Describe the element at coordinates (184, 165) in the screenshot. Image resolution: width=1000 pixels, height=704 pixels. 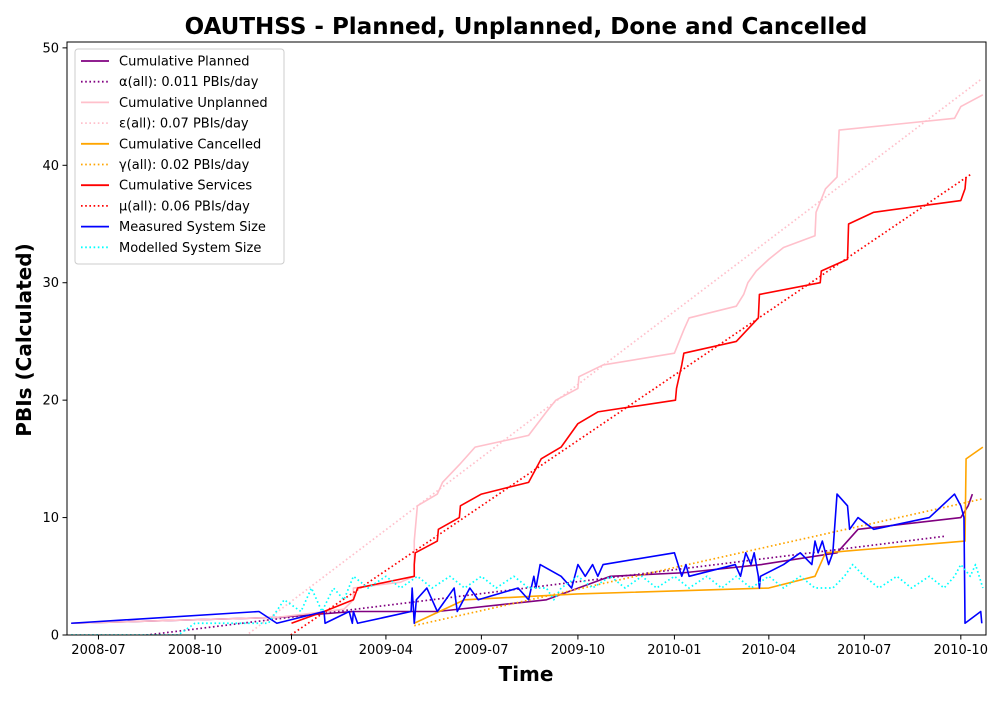
I see `legend-label: γ(all): 0.02 PBIs/day` at that location.